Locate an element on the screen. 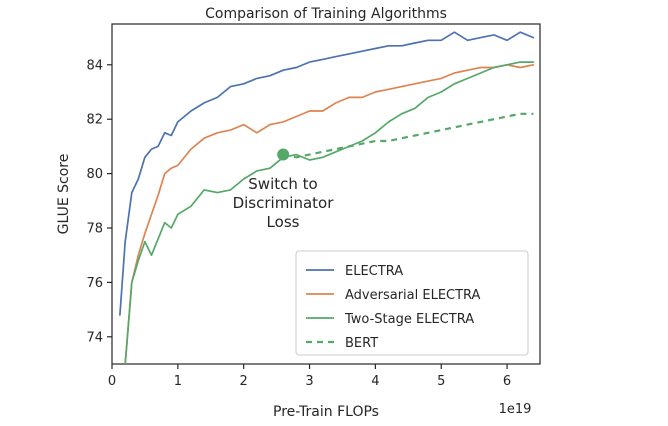 Image resolution: width=668 pixels, height=426 pixels. x-tick-label: 0 is located at coordinates (112, 381).